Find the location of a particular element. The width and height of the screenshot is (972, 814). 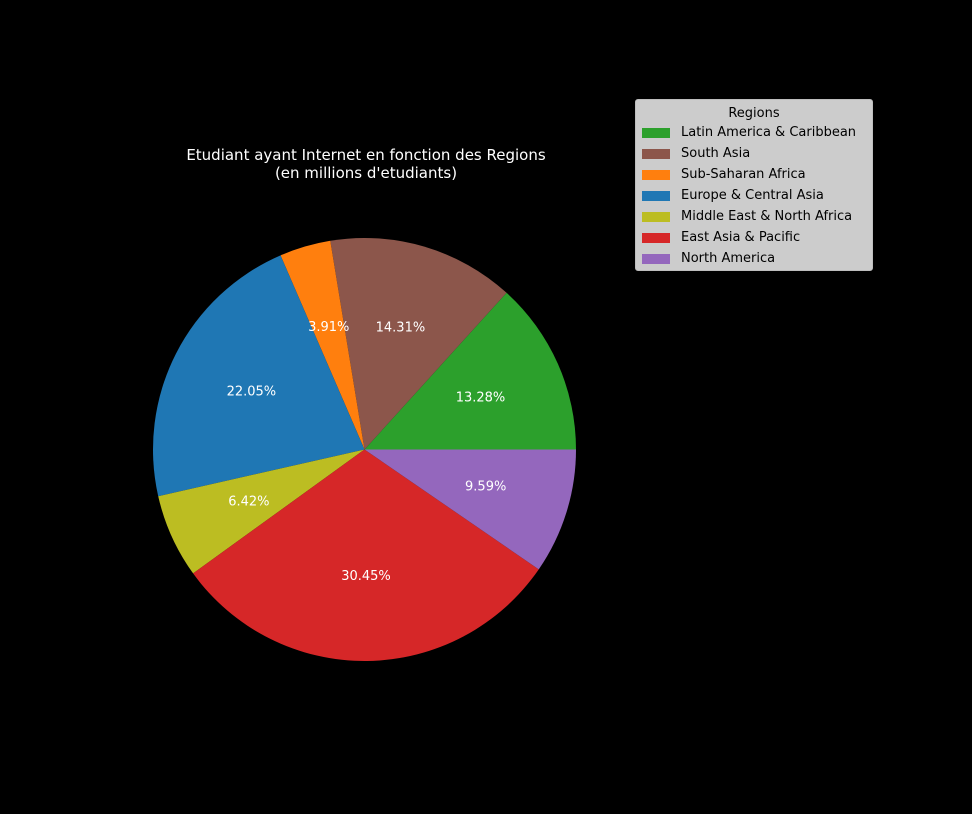

legend-item-1: South Asia is located at coordinates (754, 153).